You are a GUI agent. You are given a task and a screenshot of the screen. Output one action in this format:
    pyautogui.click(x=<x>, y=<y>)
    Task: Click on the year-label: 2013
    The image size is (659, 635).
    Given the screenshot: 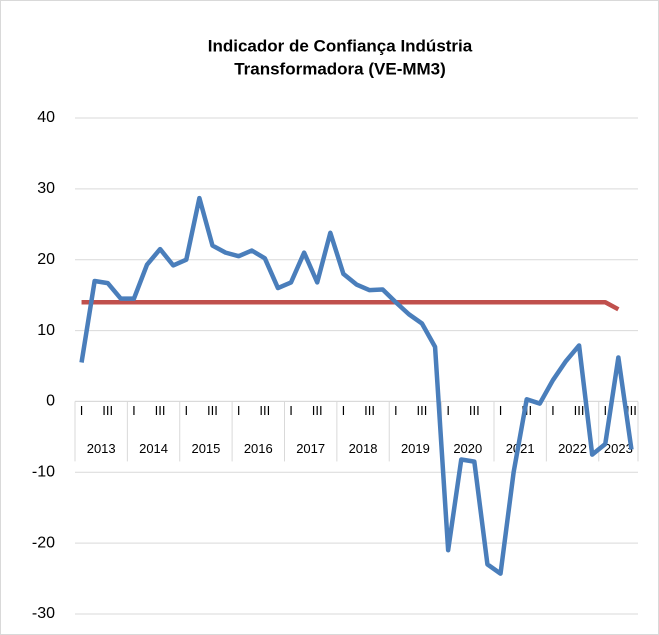 What is the action you would take?
    pyautogui.click(x=101, y=448)
    